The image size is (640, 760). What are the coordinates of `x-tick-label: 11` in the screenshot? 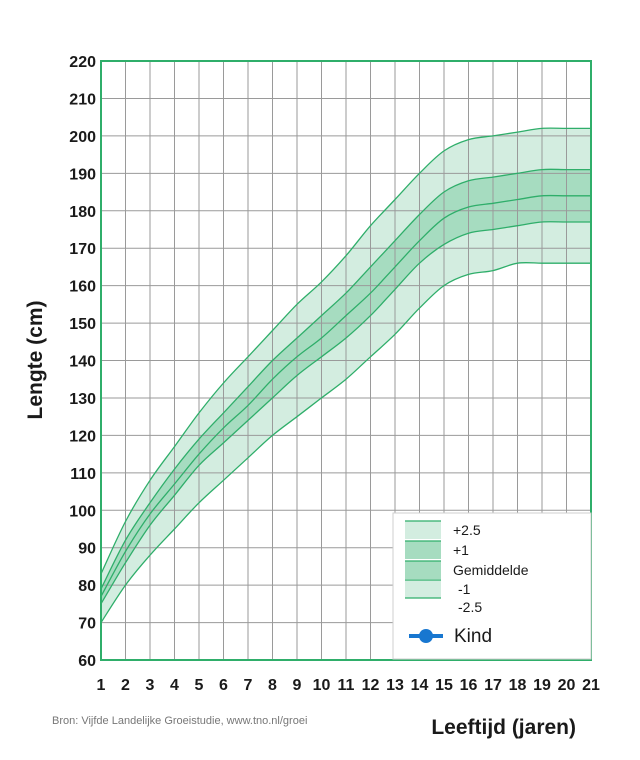 It's located at (346, 685).